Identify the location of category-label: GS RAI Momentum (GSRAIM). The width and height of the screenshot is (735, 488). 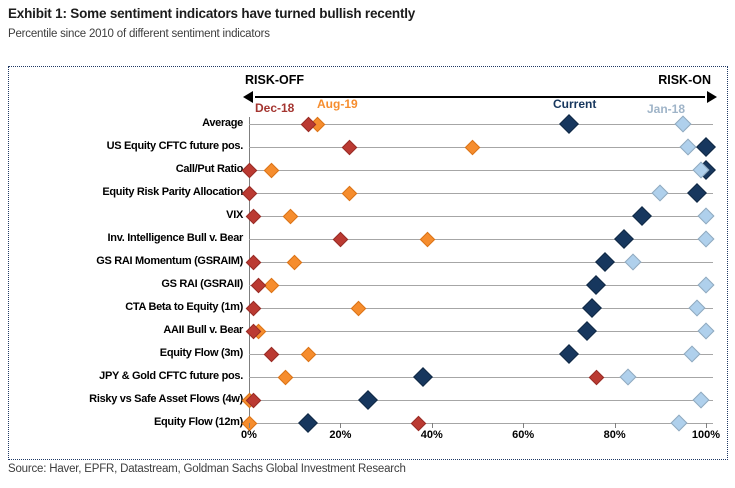
(169, 261).